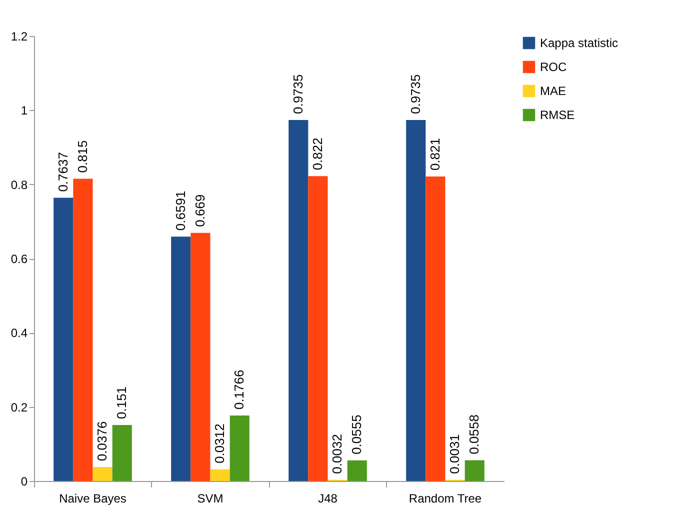 This screenshot has width=686, height=523. What do you see at coordinates (122, 403) in the screenshot?
I see `data-label: 0.151` at bounding box center [122, 403].